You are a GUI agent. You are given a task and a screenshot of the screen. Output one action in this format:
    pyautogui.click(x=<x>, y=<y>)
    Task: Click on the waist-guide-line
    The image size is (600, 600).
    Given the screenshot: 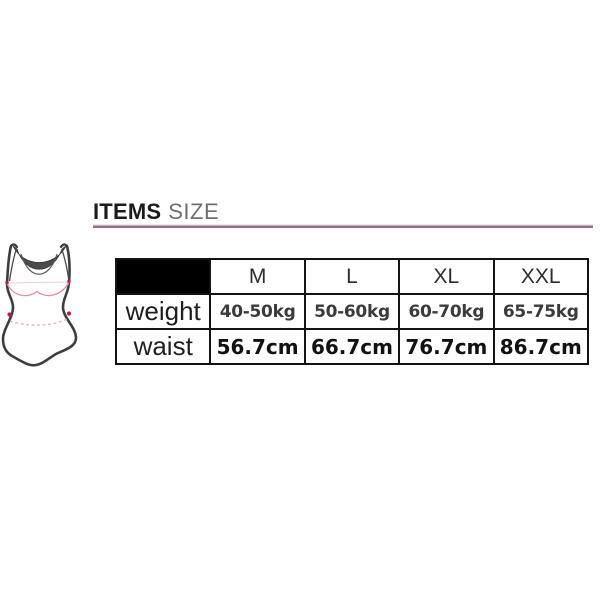 What is the action you would take?
    pyautogui.click(x=39, y=321)
    